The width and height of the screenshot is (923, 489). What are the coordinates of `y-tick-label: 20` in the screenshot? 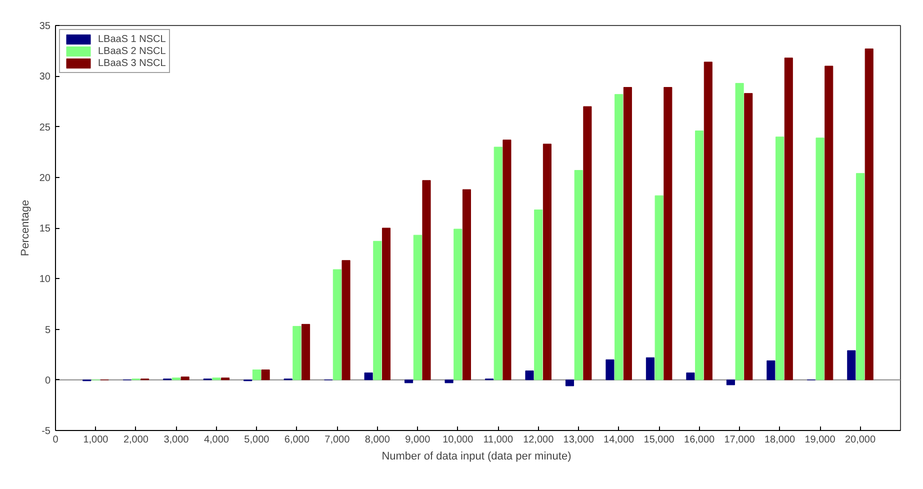 It's located at (45, 178).